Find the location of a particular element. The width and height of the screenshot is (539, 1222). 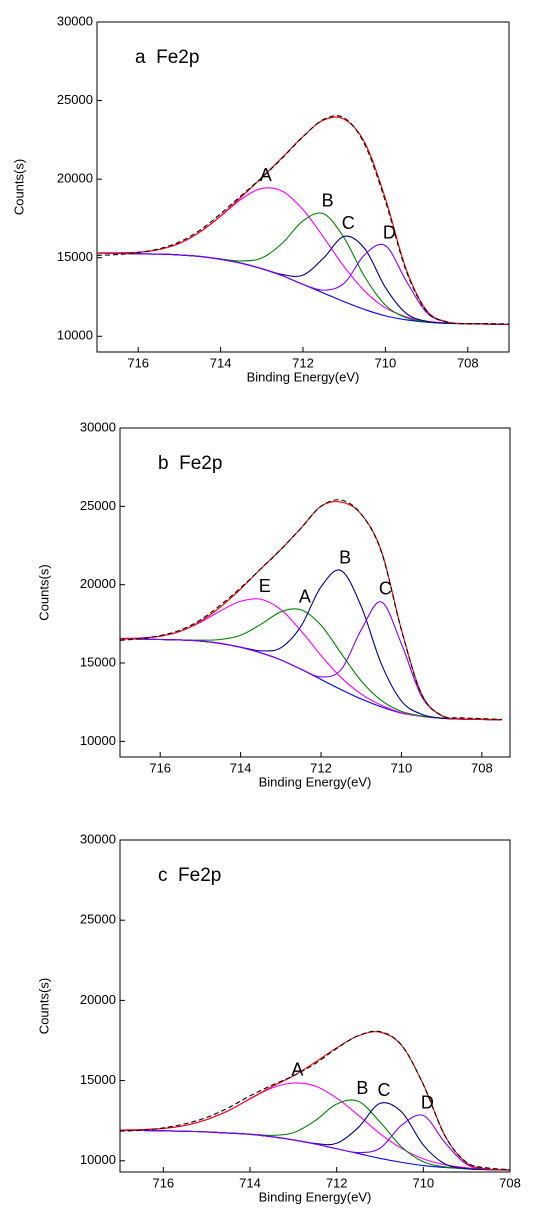

peak-label: E is located at coordinates (265, 586).